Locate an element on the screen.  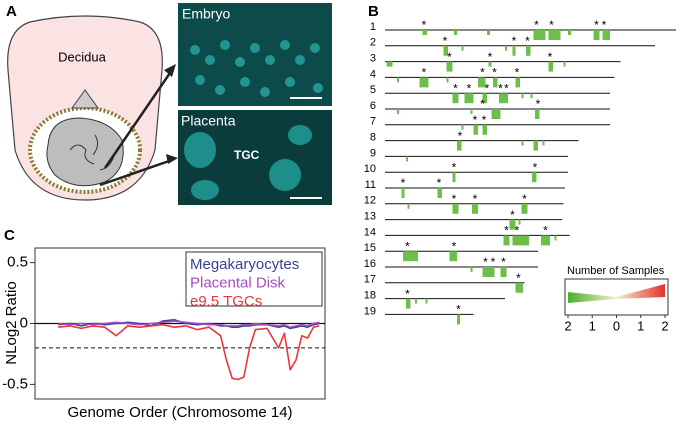
legend-entry: e9.5 TGCs is located at coordinates (226, 301).